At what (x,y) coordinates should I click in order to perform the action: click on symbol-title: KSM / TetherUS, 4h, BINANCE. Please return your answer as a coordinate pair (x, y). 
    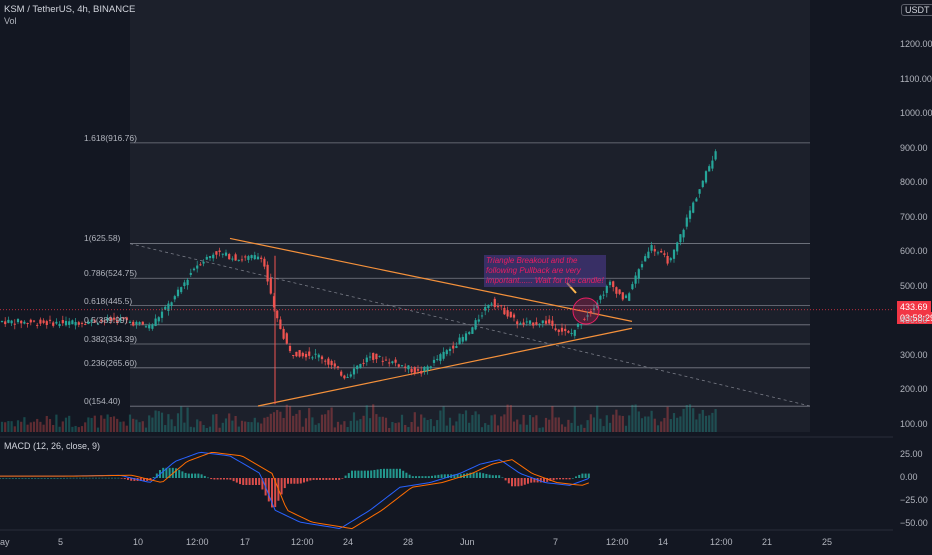
    Looking at the image, I should click on (70, 9).